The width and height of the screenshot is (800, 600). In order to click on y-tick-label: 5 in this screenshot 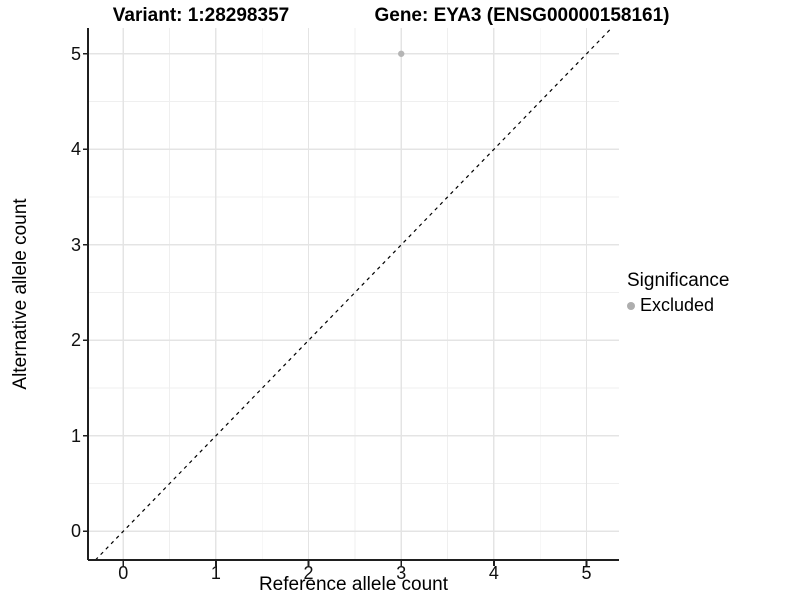, I will do `click(75, 53)`.